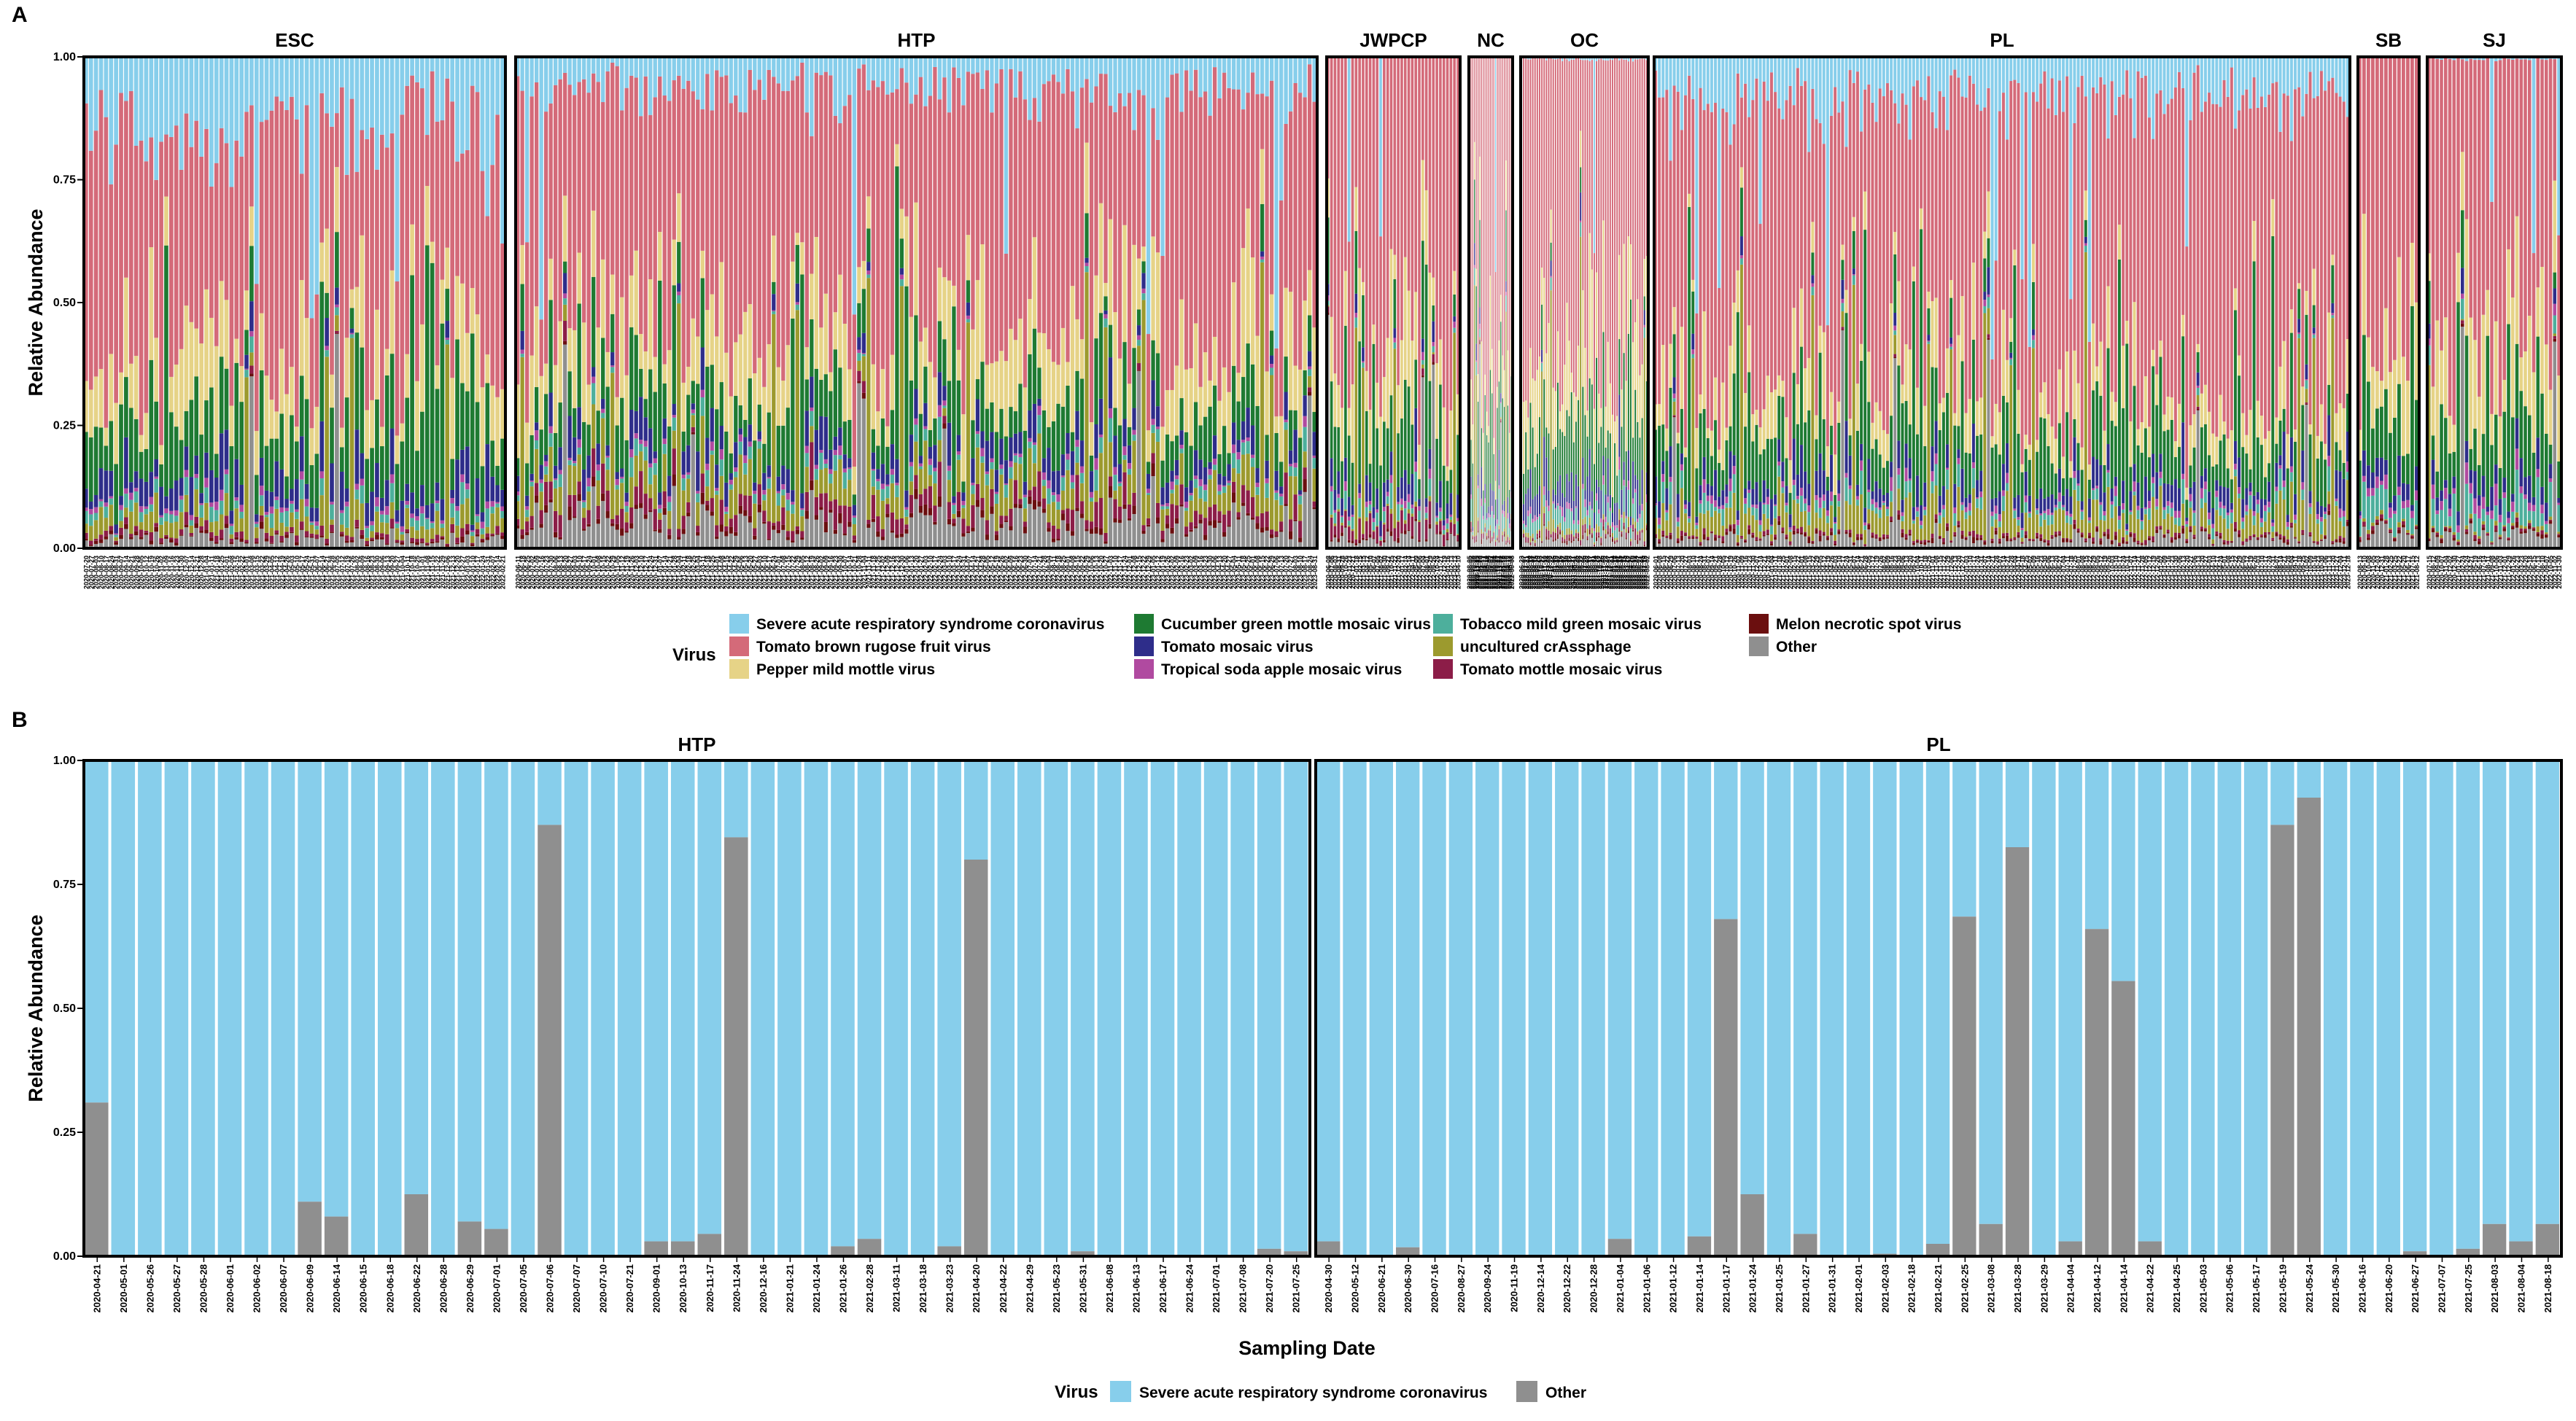  Describe the element at coordinates (1629, 572) in the screenshot. I see `panel-a-x-tick-label: 2022-04-12` at that location.